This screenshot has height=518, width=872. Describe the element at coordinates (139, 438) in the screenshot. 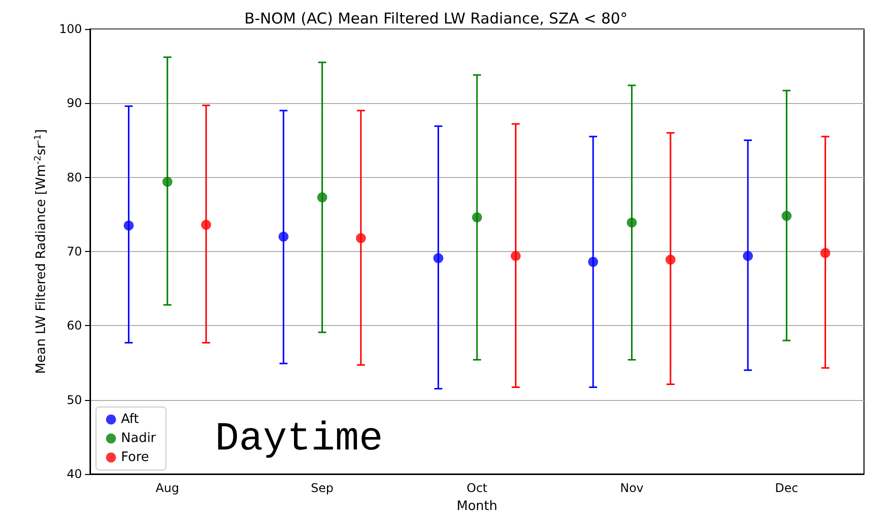

I see `legend-label: Nadir` at that location.